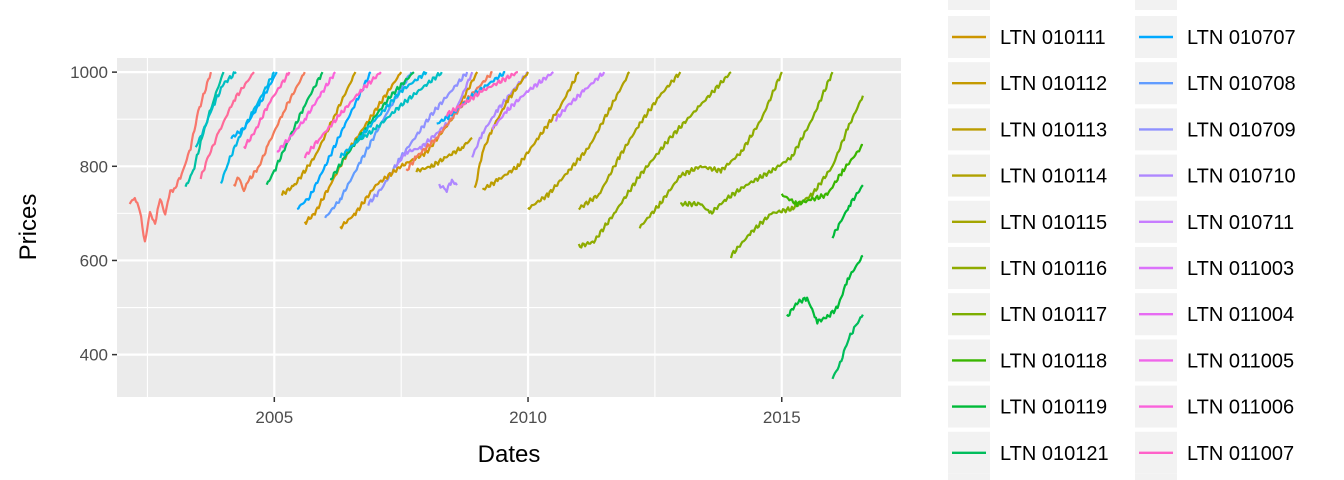 The image size is (1344, 480). What do you see at coordinates (1054, 454) in the screenshot?
I see `legend-label: LTN 010121` at bounding box center [1054, 454].